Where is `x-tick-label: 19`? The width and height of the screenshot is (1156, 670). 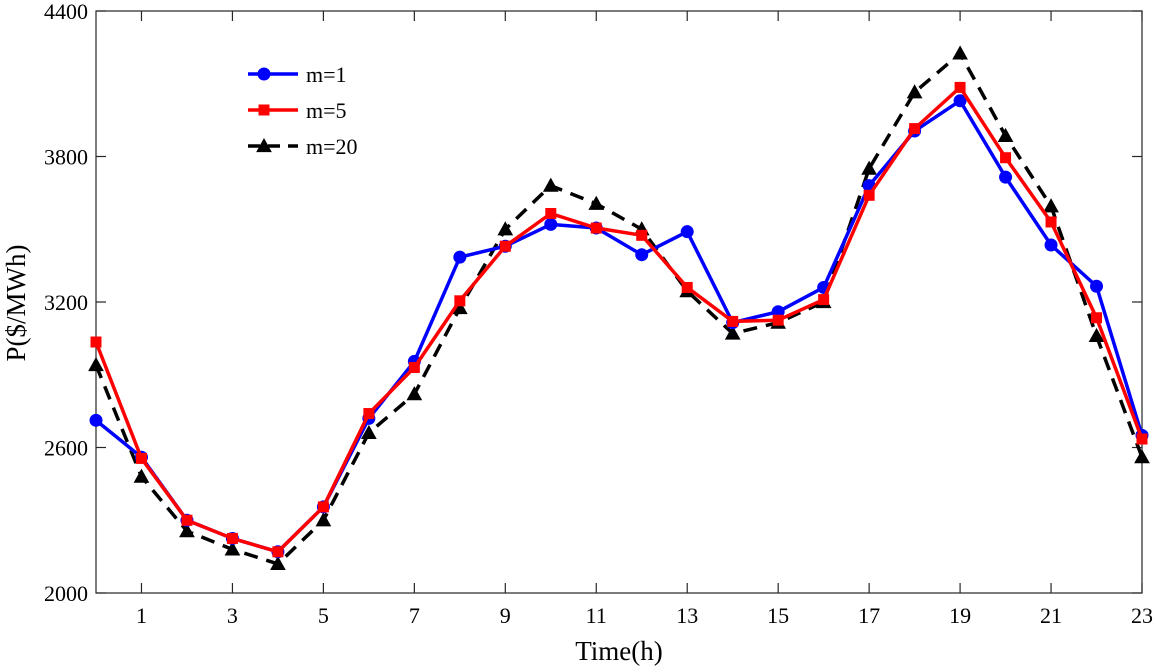 x-tick-label: 19 is located at coordinates (960, 615).